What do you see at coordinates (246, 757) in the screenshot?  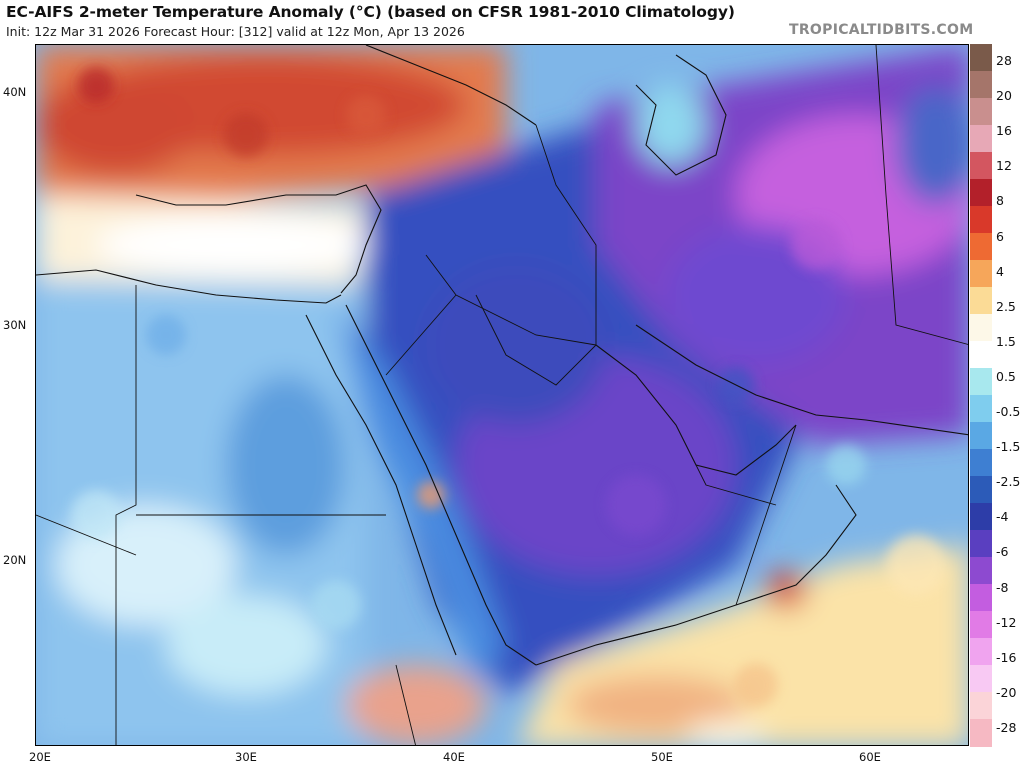 I see `lon-label-30e: 30E` at bounding box center [246, 757].